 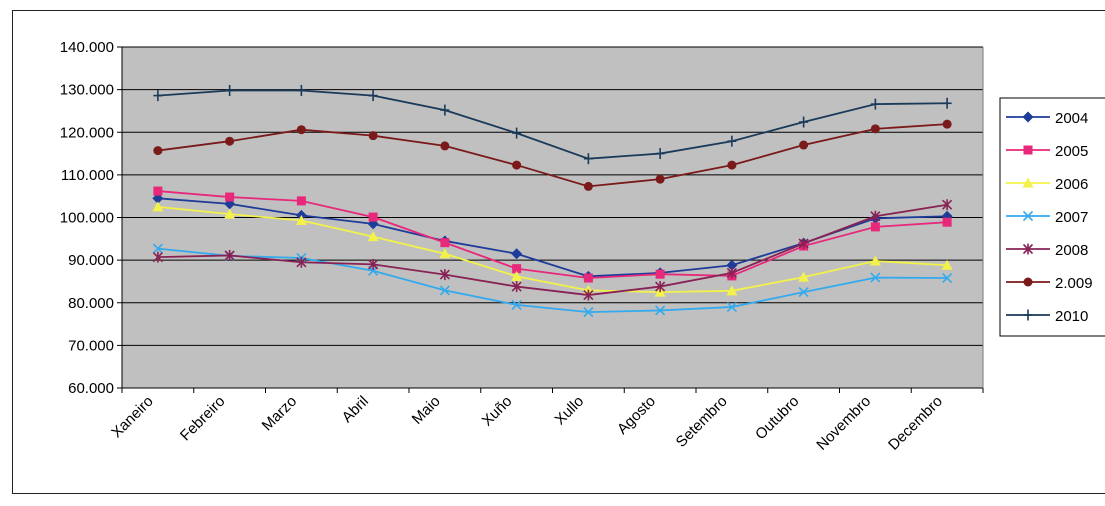 I want to click on legend-label: 2004, so click(x=1071, y=118).